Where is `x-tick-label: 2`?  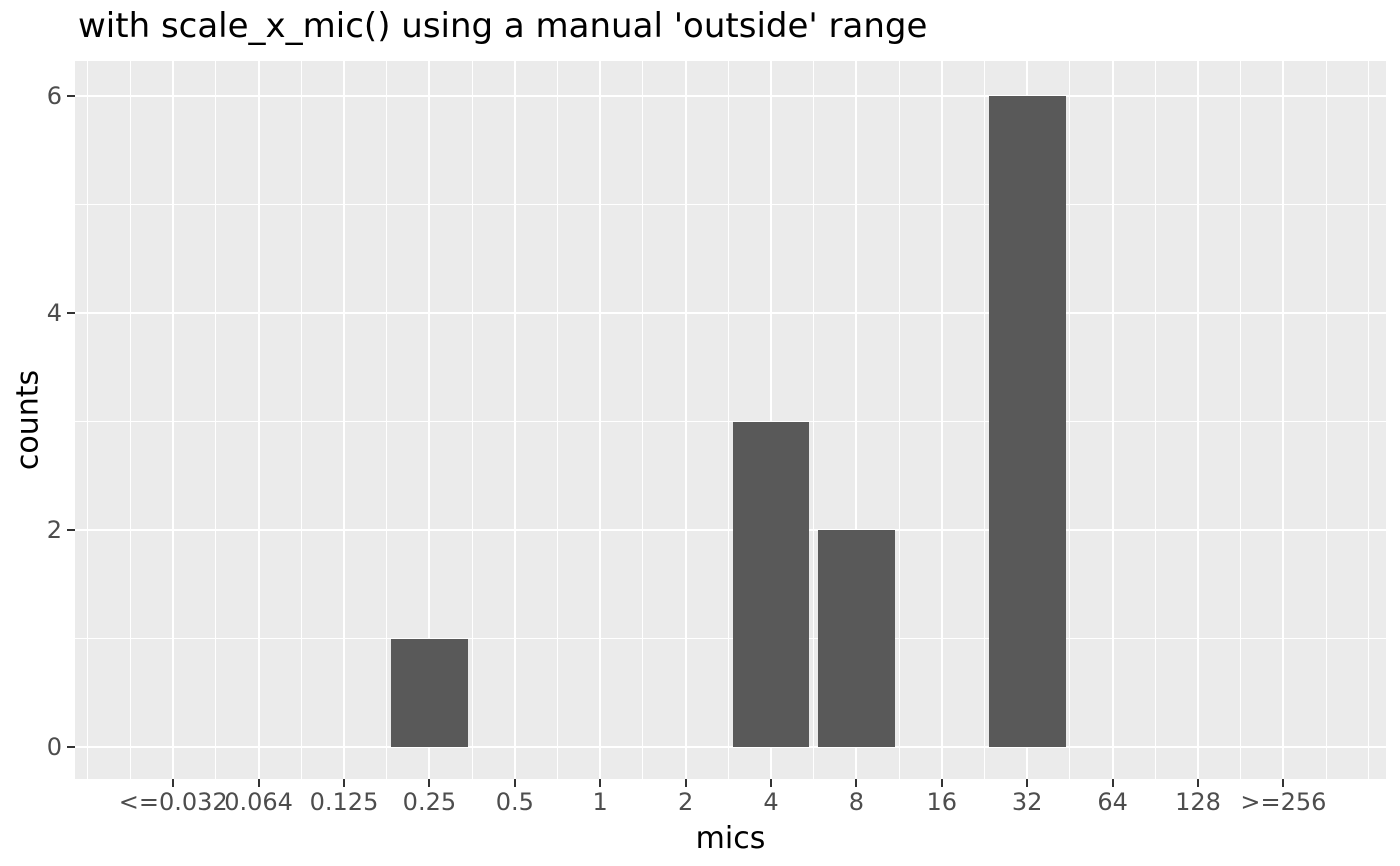
x-tick-label: 2 is located at coordinates (685, 802).